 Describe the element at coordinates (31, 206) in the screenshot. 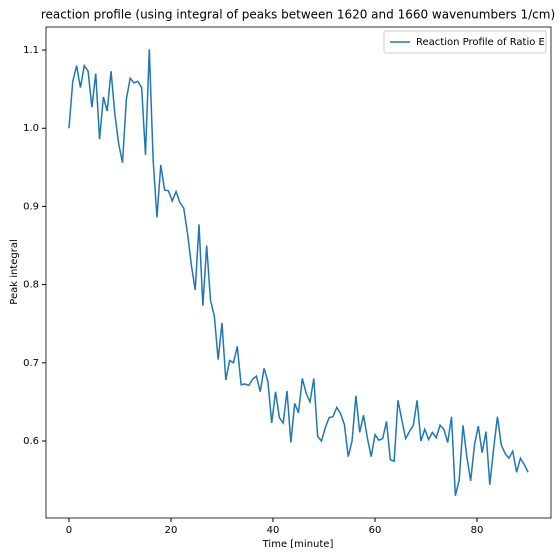

I see `y-tick-label: 0.9` at that location.